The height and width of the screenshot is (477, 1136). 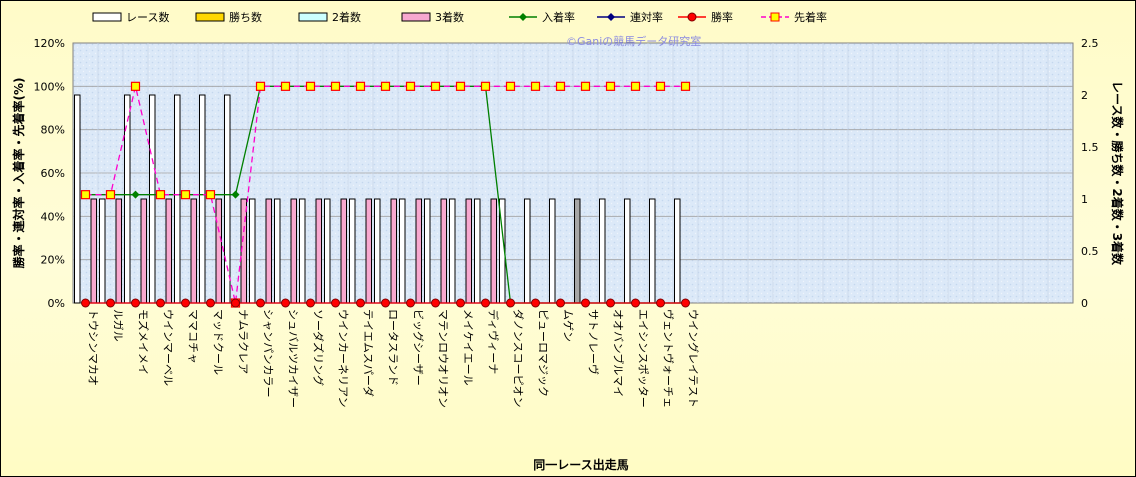 What do you see at coordinates (692, 17) in the screenshot?
I see `legend-marker-勝率` at bounding box center [692, 17].